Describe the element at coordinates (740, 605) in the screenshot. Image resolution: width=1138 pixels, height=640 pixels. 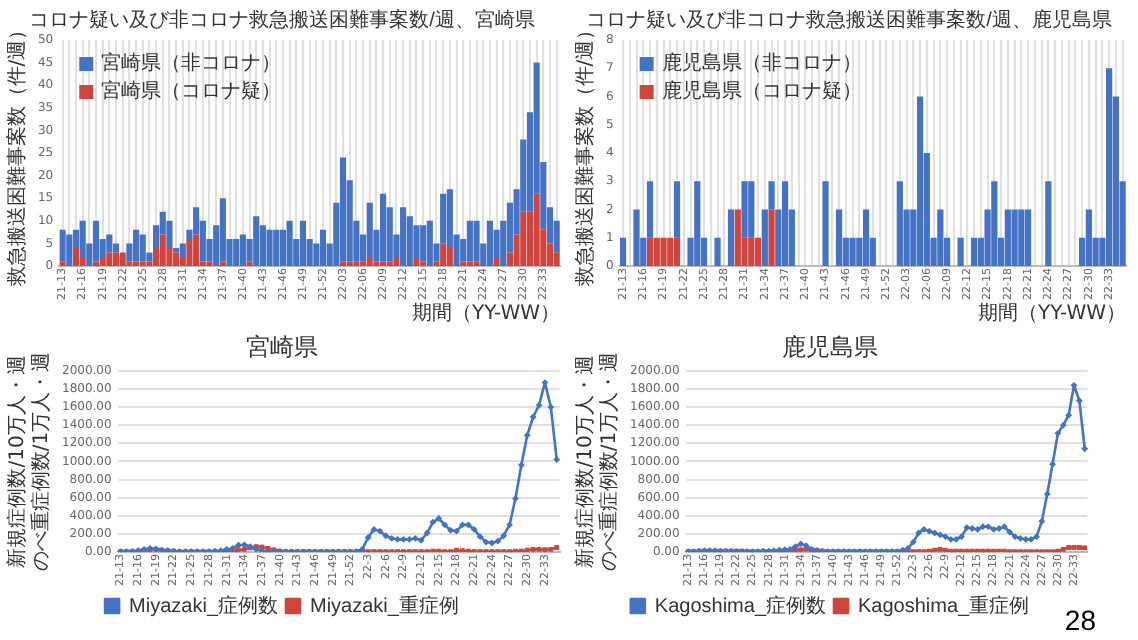
I see `legend-label: Kagoshima_症例数` at that location.